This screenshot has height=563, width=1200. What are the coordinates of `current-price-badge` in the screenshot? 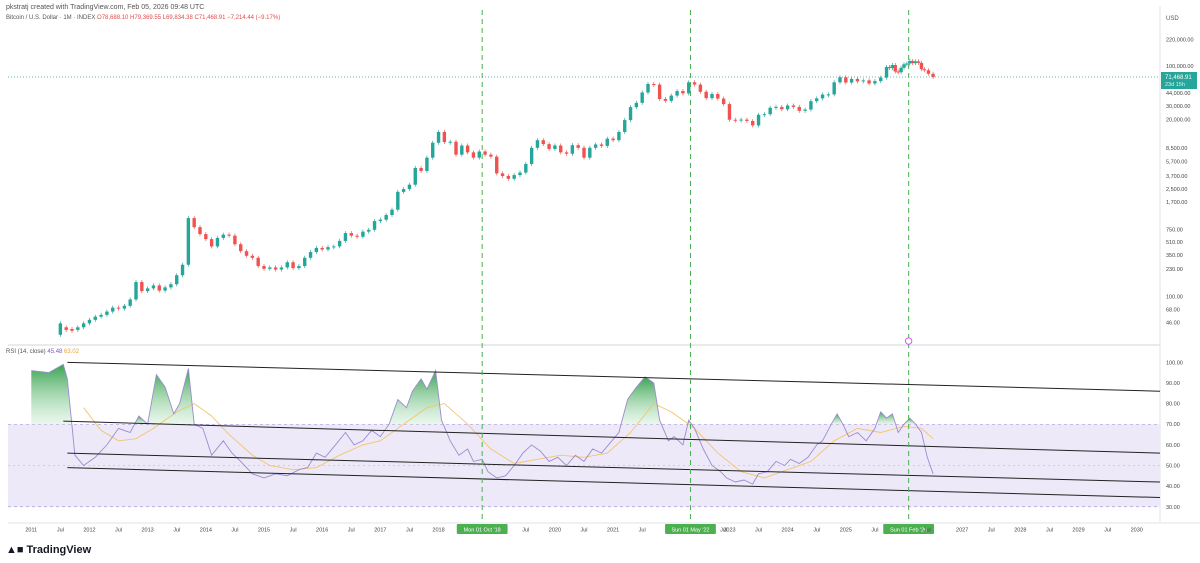 It's located at (1179, 81).